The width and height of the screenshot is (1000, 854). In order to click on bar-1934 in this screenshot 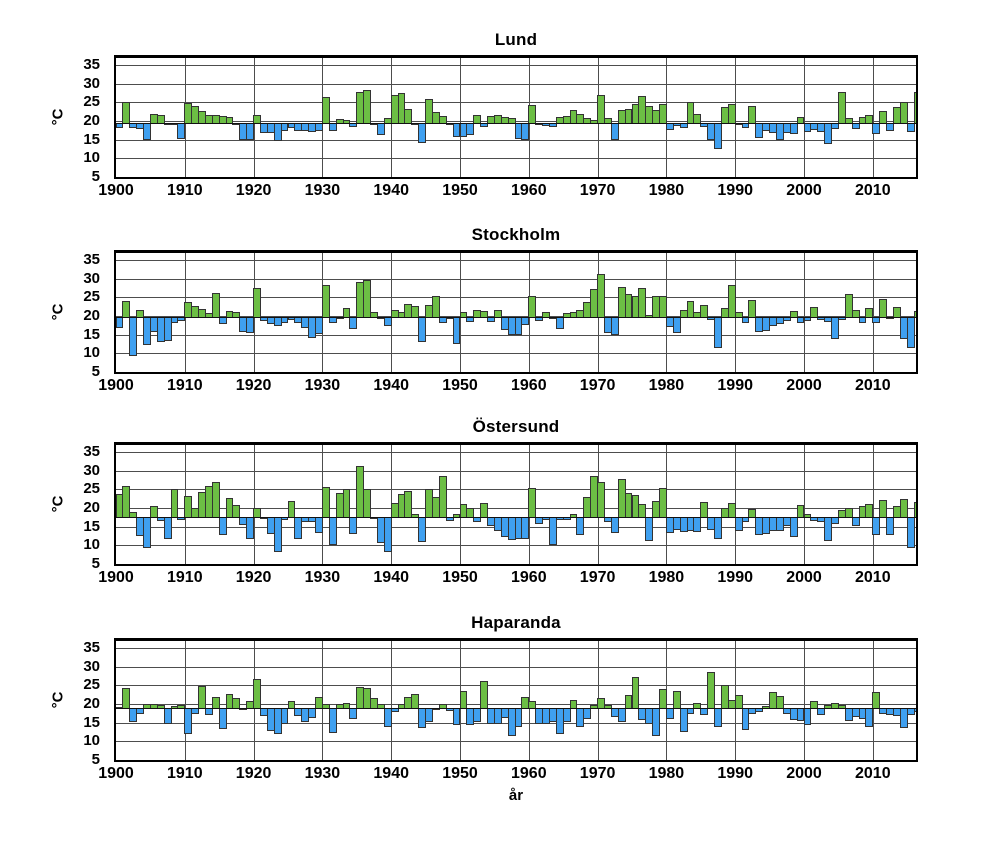, I will do `click(353, 713)`.